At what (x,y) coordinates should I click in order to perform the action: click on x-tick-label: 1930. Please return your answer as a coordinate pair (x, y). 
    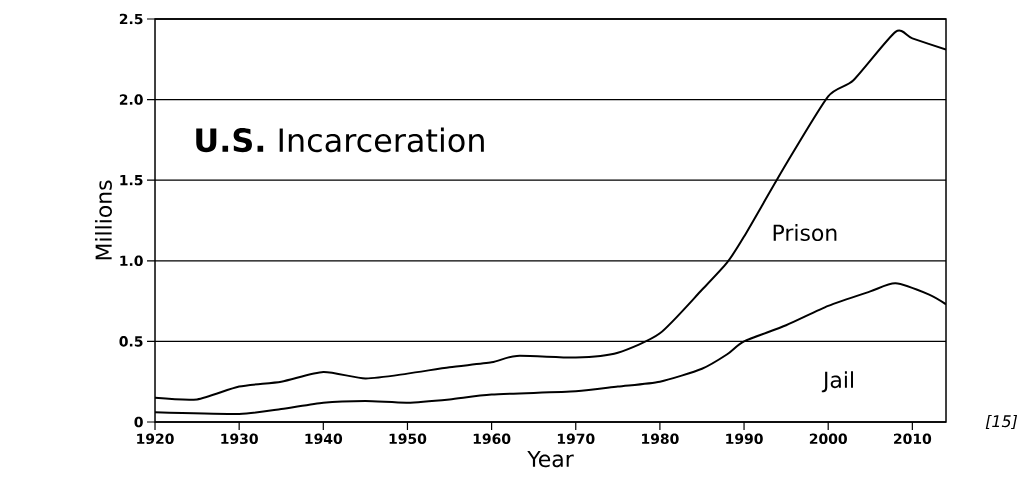
    Looking at the image, I should click on (239, 439).